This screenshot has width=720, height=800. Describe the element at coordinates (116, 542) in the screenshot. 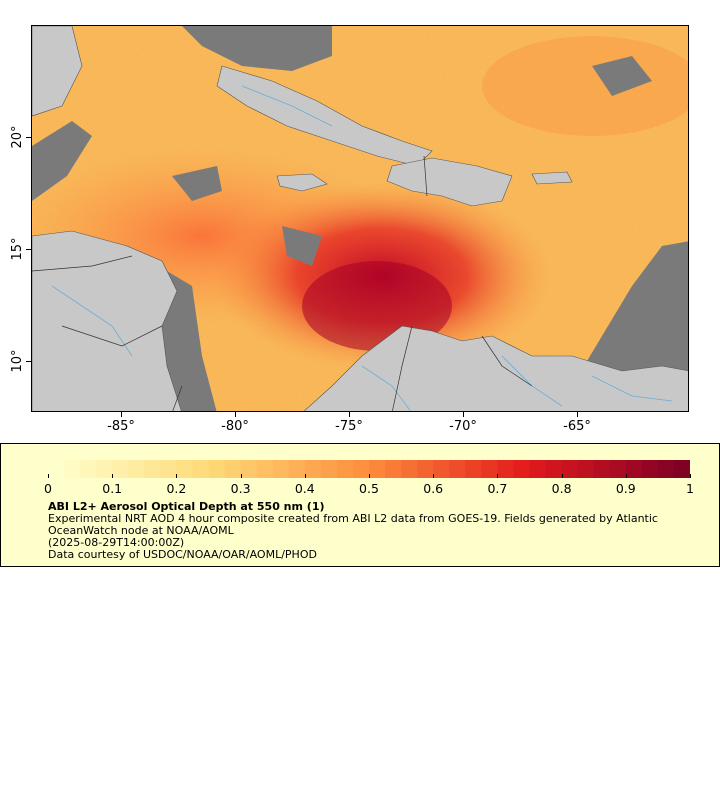

I see `legend-time: (2025-08-29T14:00:00Z)` at that location.